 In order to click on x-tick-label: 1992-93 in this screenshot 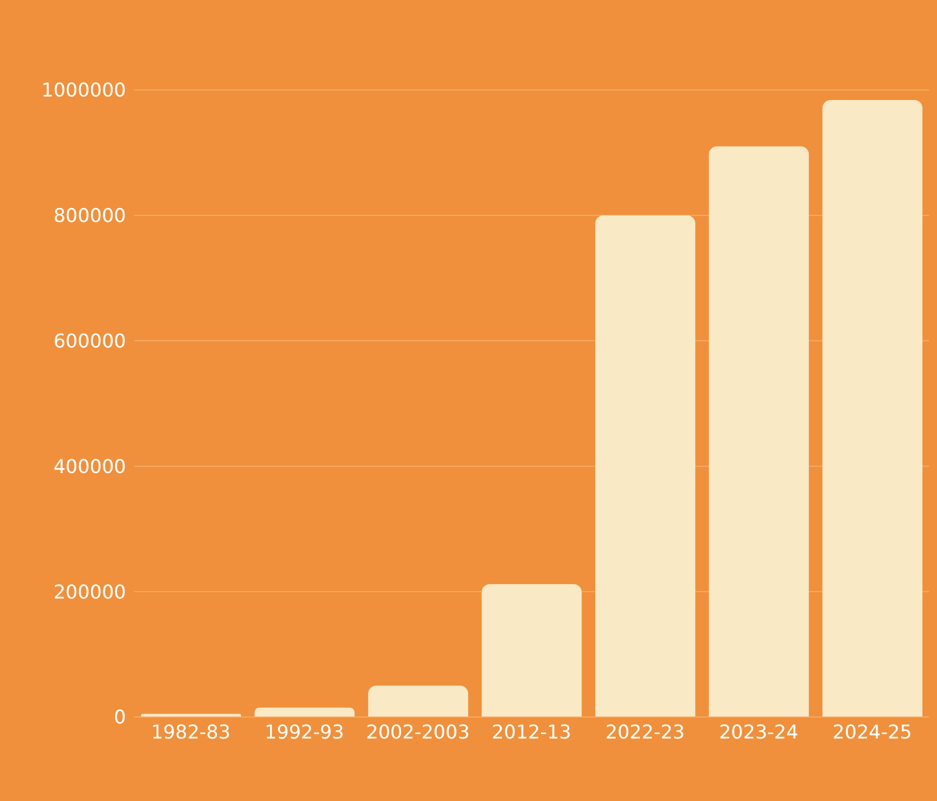, I will do `click(304, 732)`.